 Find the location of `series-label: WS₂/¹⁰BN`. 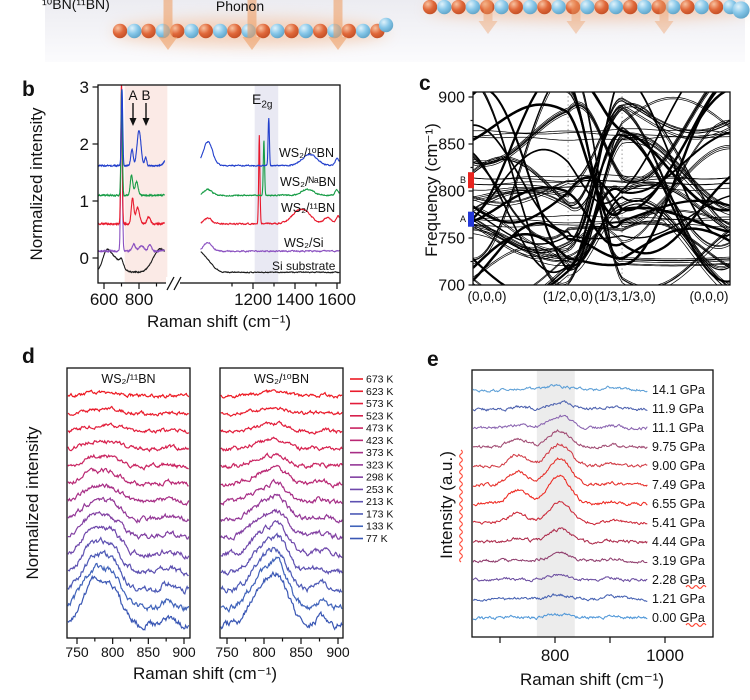

series-label: WS₂/¹⁰BN is located at coordinates (306, 153).